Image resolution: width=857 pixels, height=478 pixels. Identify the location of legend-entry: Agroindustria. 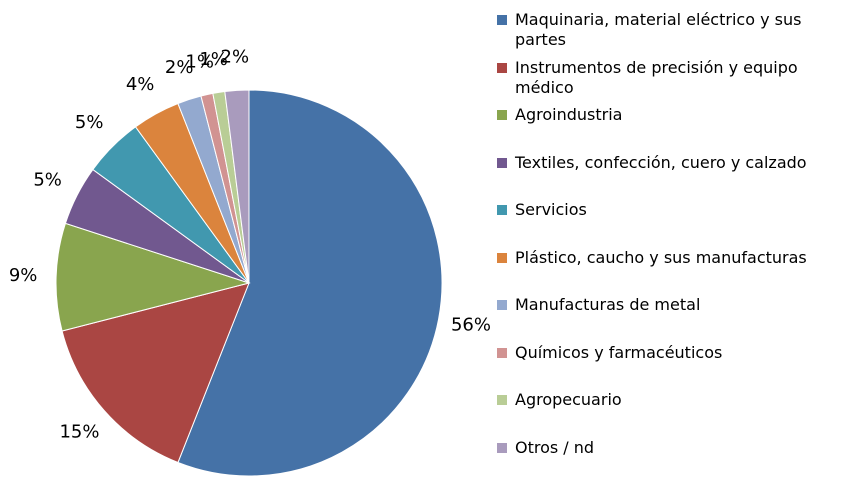
(669, 115).